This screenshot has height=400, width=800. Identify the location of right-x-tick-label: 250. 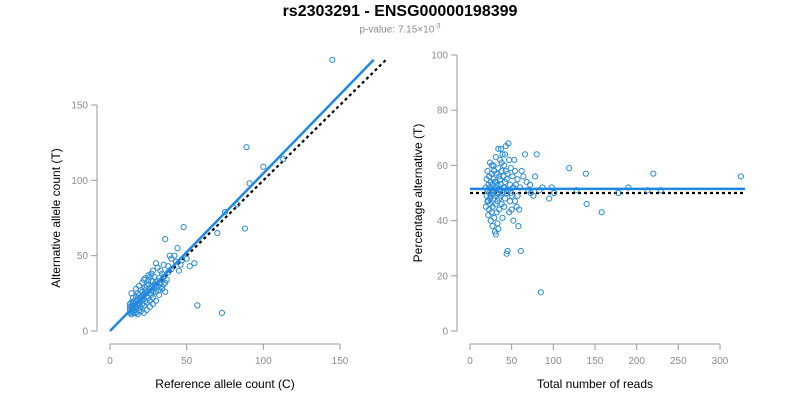
(678, 361).